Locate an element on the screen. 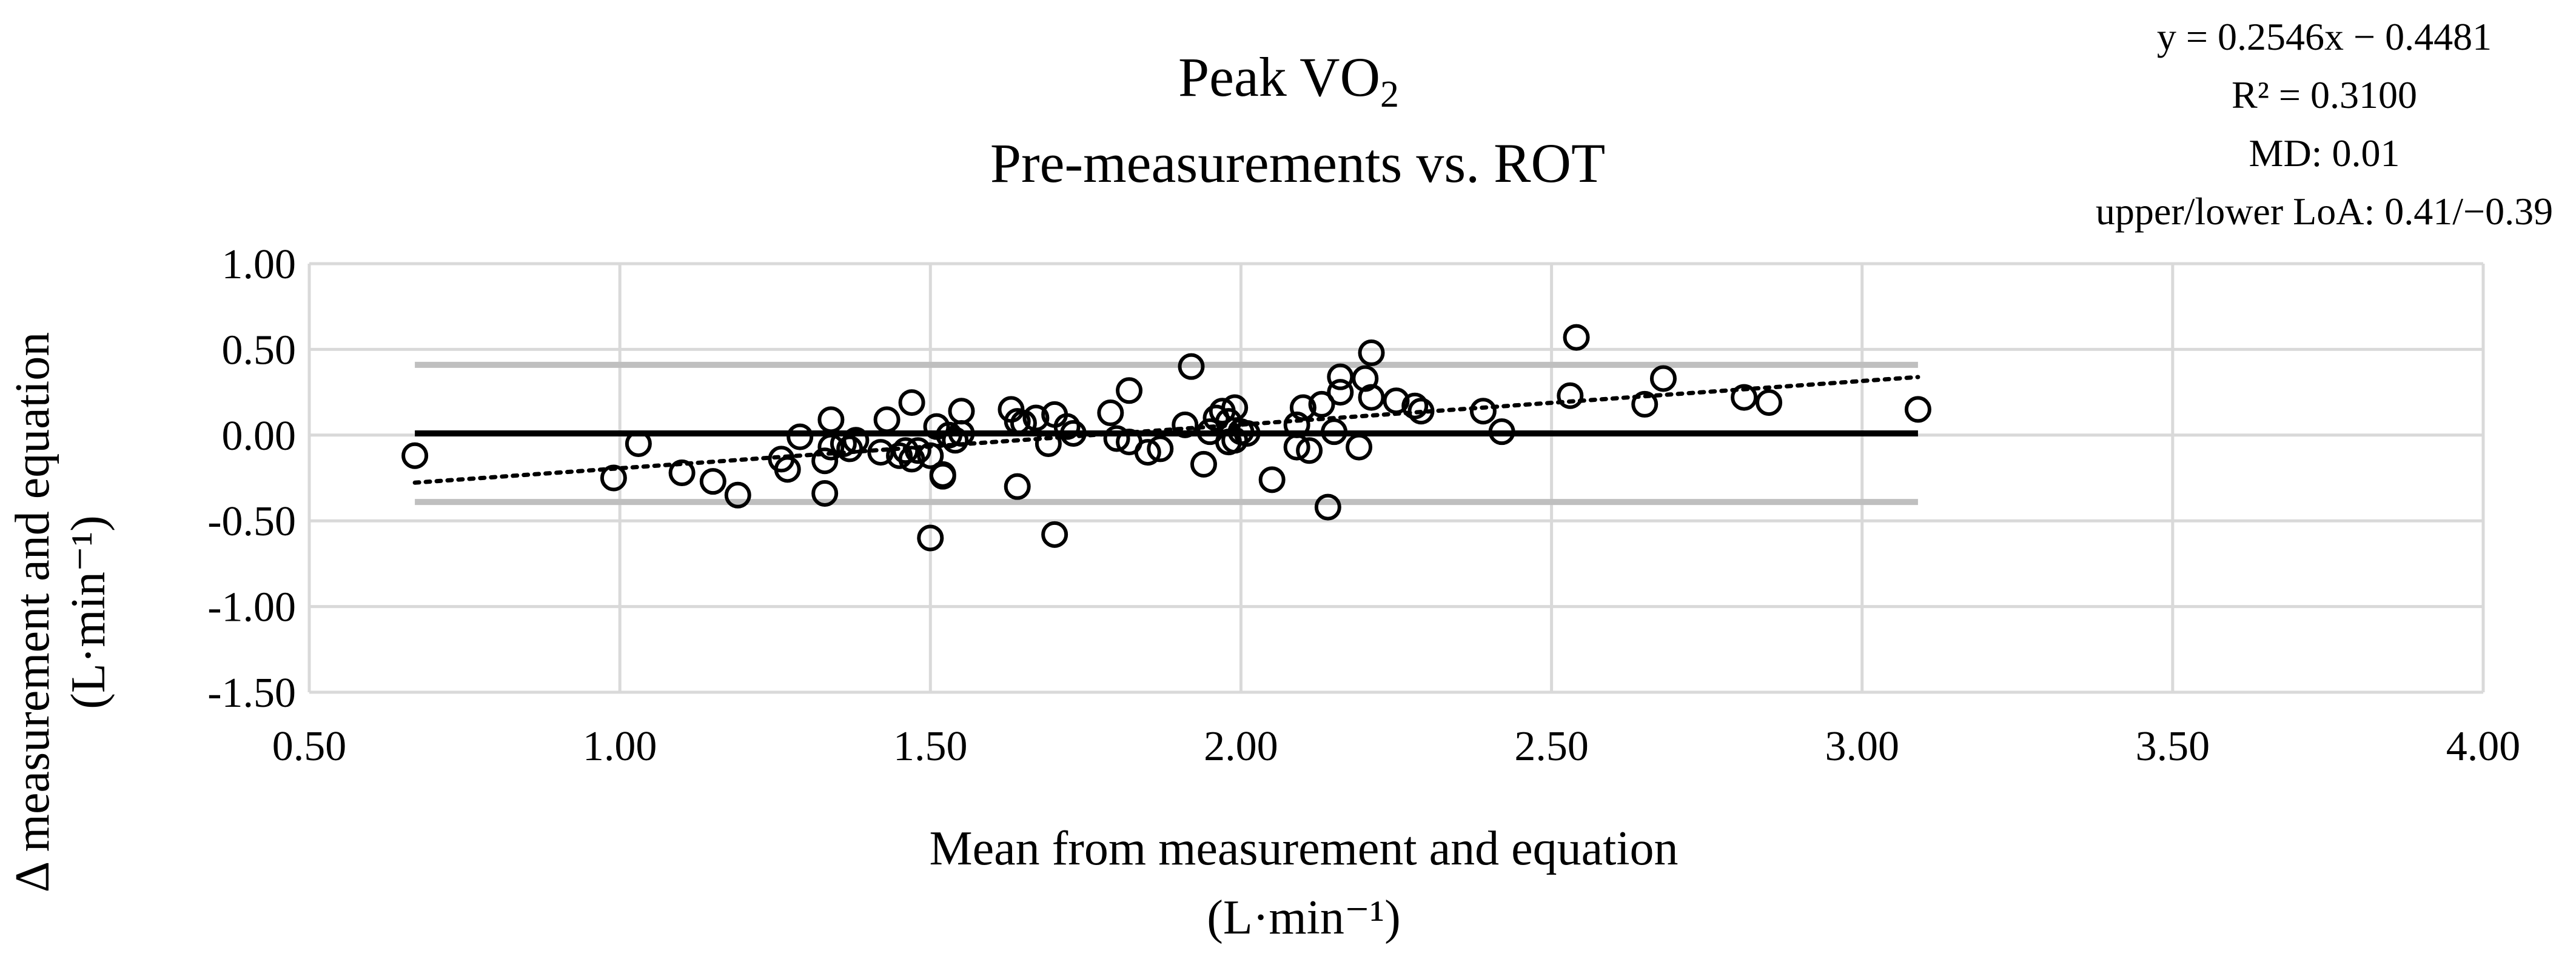 This screenshot has width=2576, height=962. y-tick-label: -1.00 is located at coordinates (251, 608).